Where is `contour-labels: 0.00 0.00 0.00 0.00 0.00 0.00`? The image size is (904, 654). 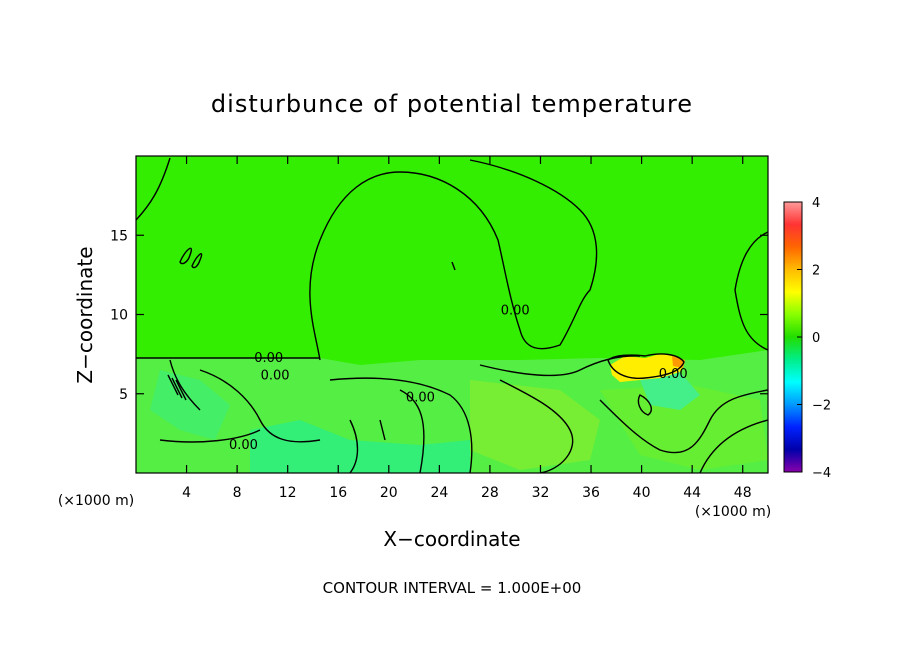 contour-labels: 0.00 0.00 0.00 0.00 0.00 0.00 is located at coordinates (458, 379).